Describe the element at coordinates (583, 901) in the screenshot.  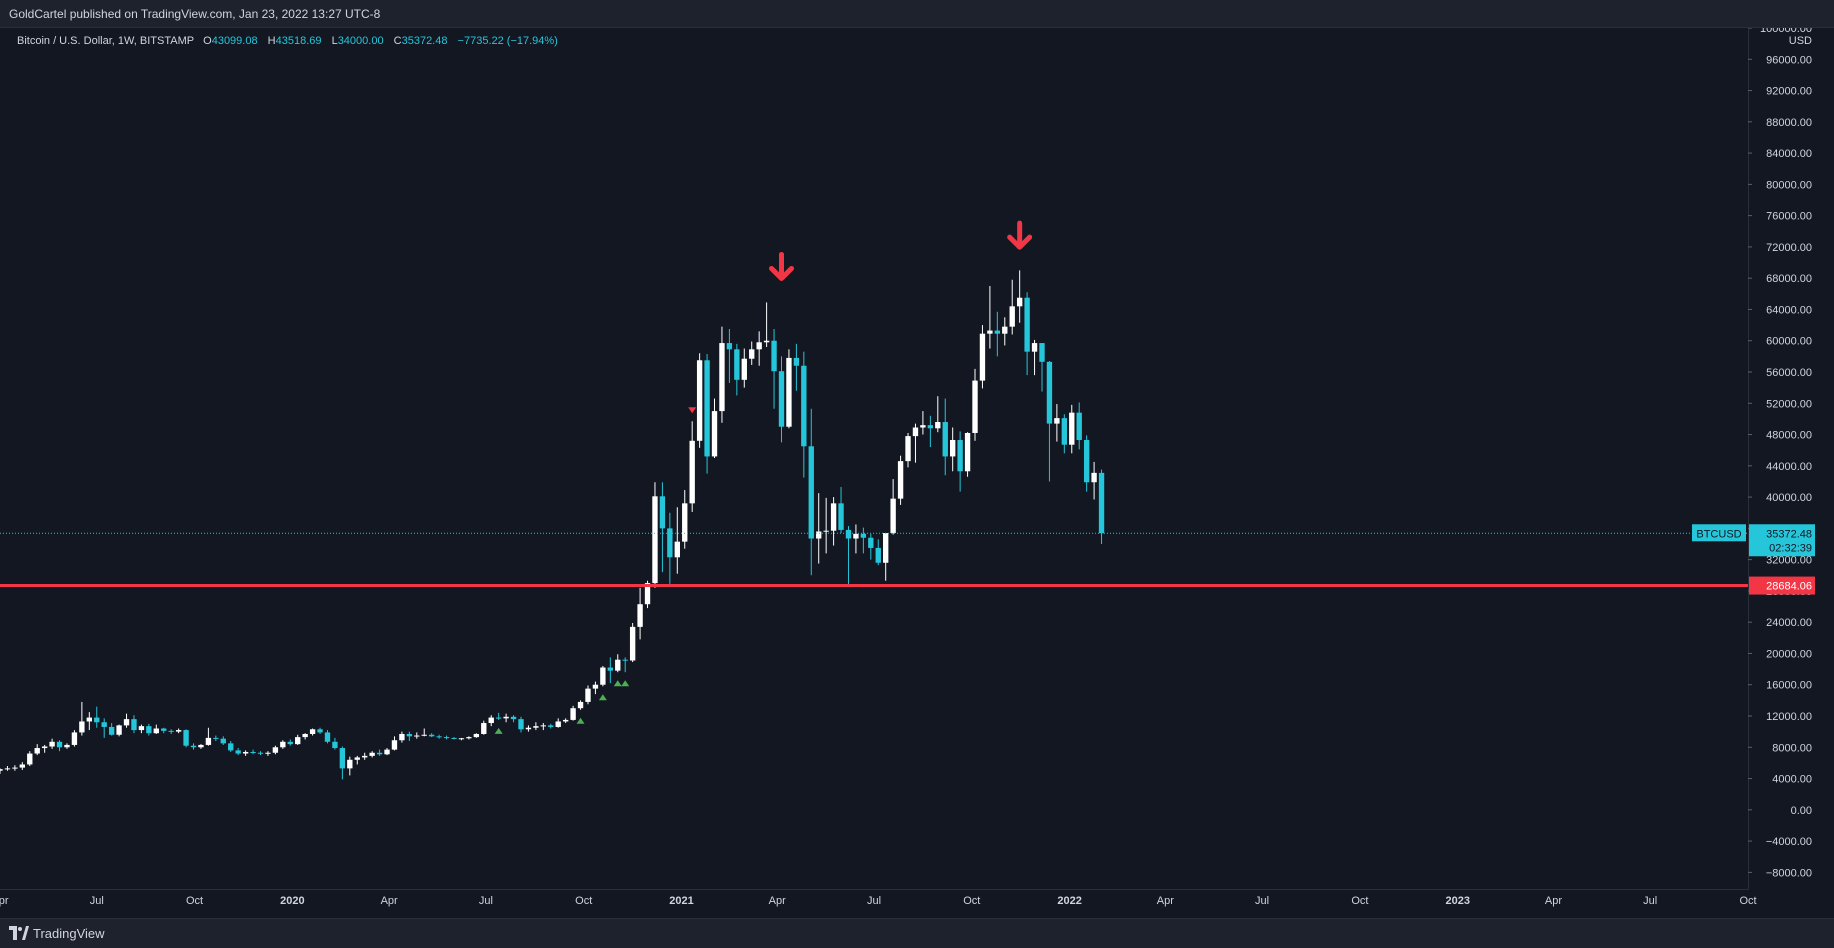
I see `x-tick-label: Oct` at that location.